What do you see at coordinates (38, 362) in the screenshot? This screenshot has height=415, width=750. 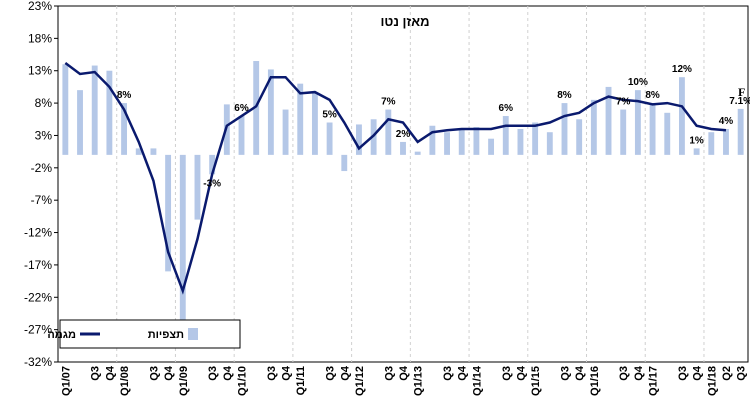 I see `y-tick-label: -32%` at bounding box center [38, 362].